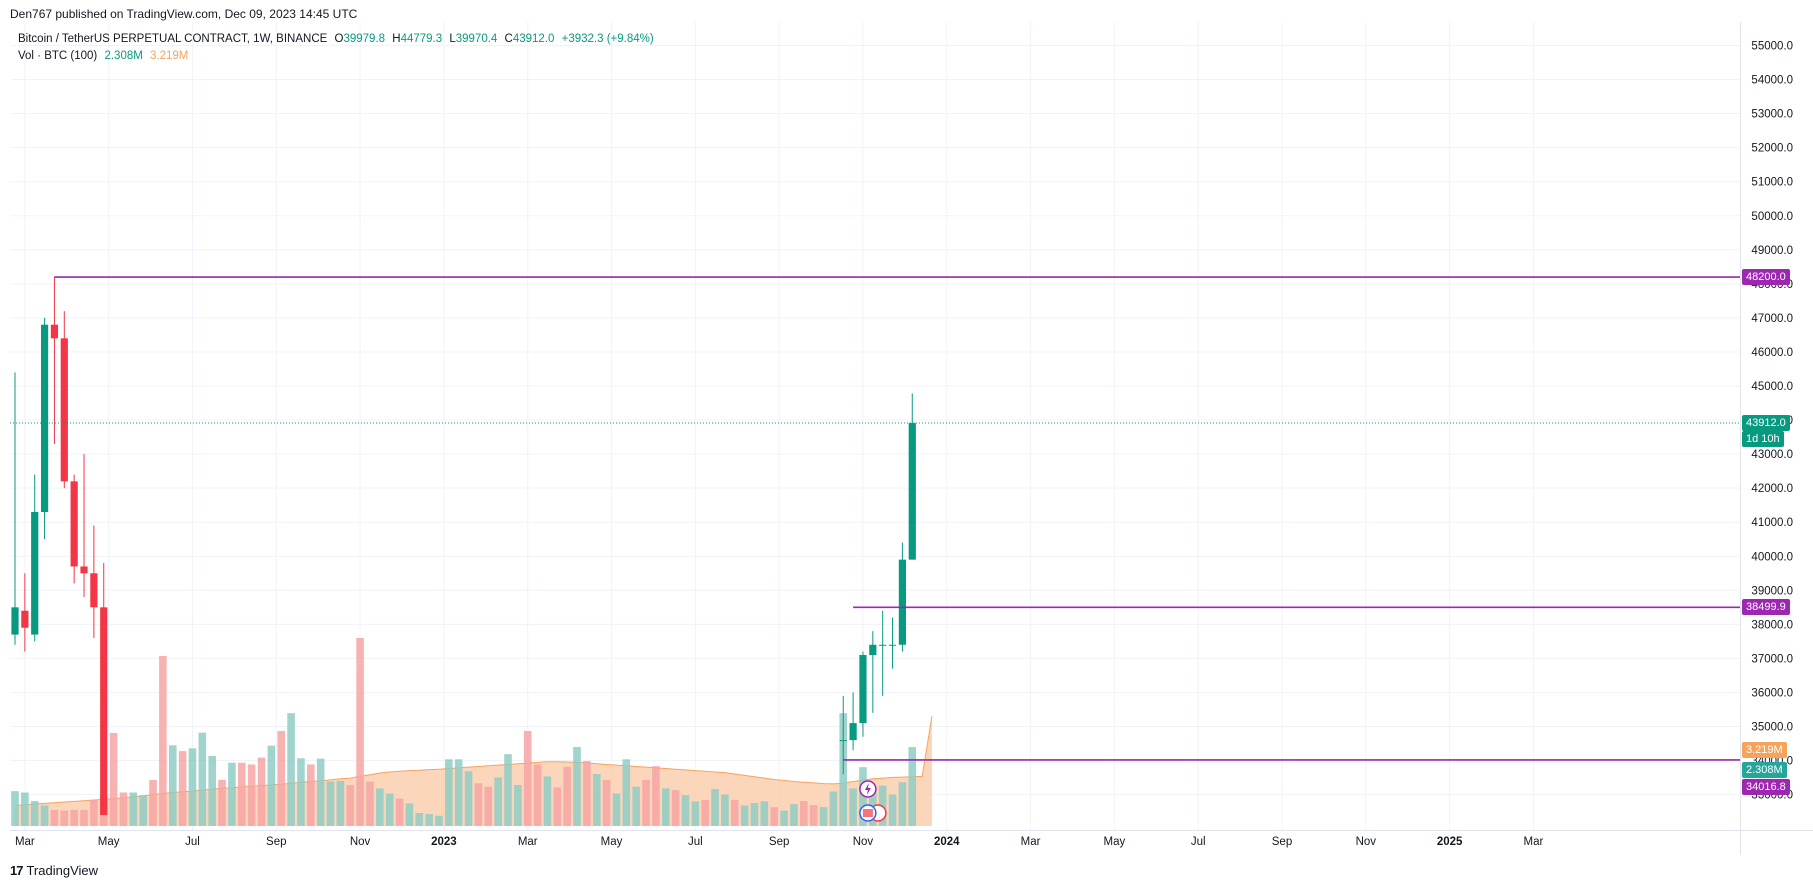 The height and width of the screenshot is (889, 1813). I want to click on time-tick-label: 2025, so click(1450, 842).